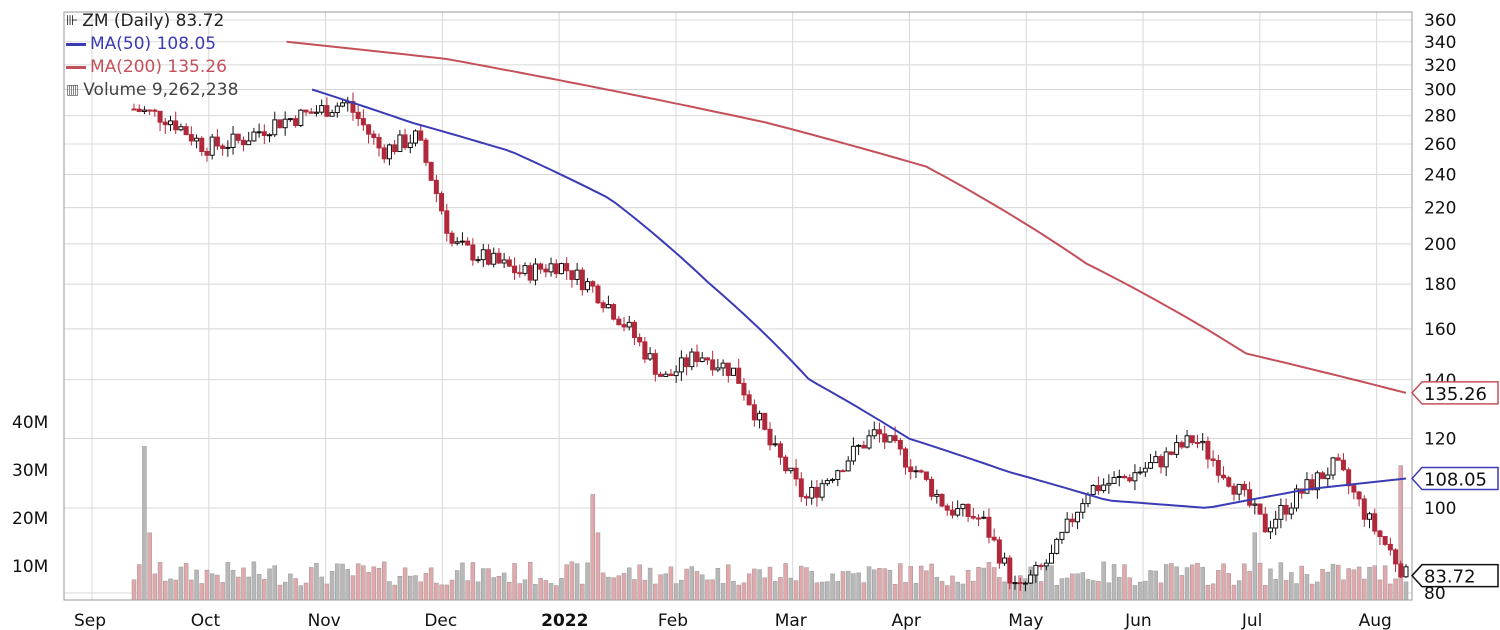 This screenshot has height=630, width=1500. I want to click on date-tick-label: Aug, so click(1375, 620).